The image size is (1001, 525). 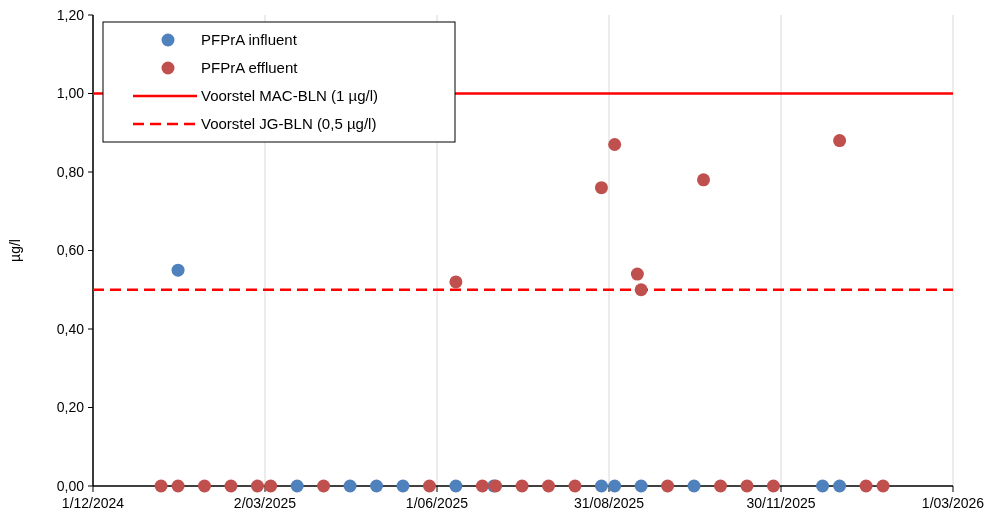 I want to click on legend-label: PFPrA effluent, so click(x=250, y=68).